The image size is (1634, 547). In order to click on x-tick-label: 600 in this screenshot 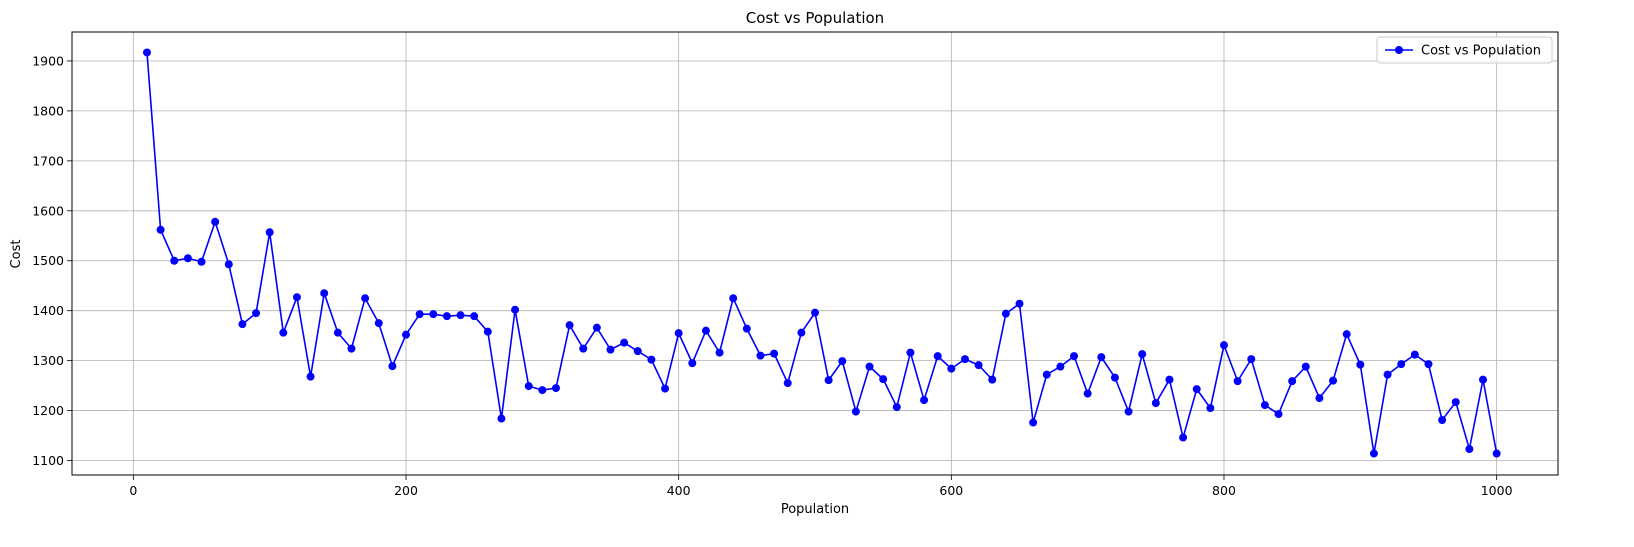, I will do `click(951, 490)`.